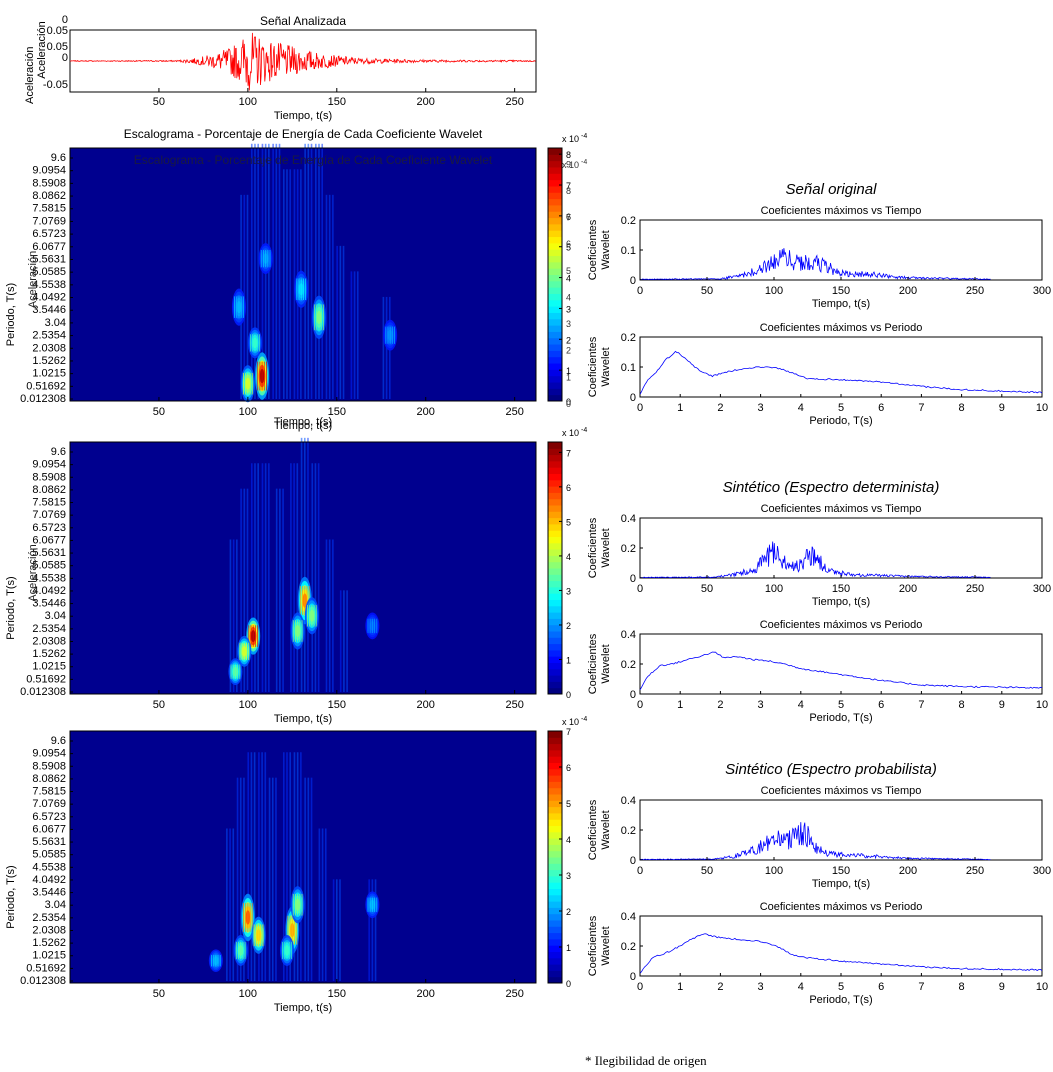 This screenshot has width=1053, height=1072. I want to click on scalogram-deterministic-xtick-label: 200, so click(426, 705).